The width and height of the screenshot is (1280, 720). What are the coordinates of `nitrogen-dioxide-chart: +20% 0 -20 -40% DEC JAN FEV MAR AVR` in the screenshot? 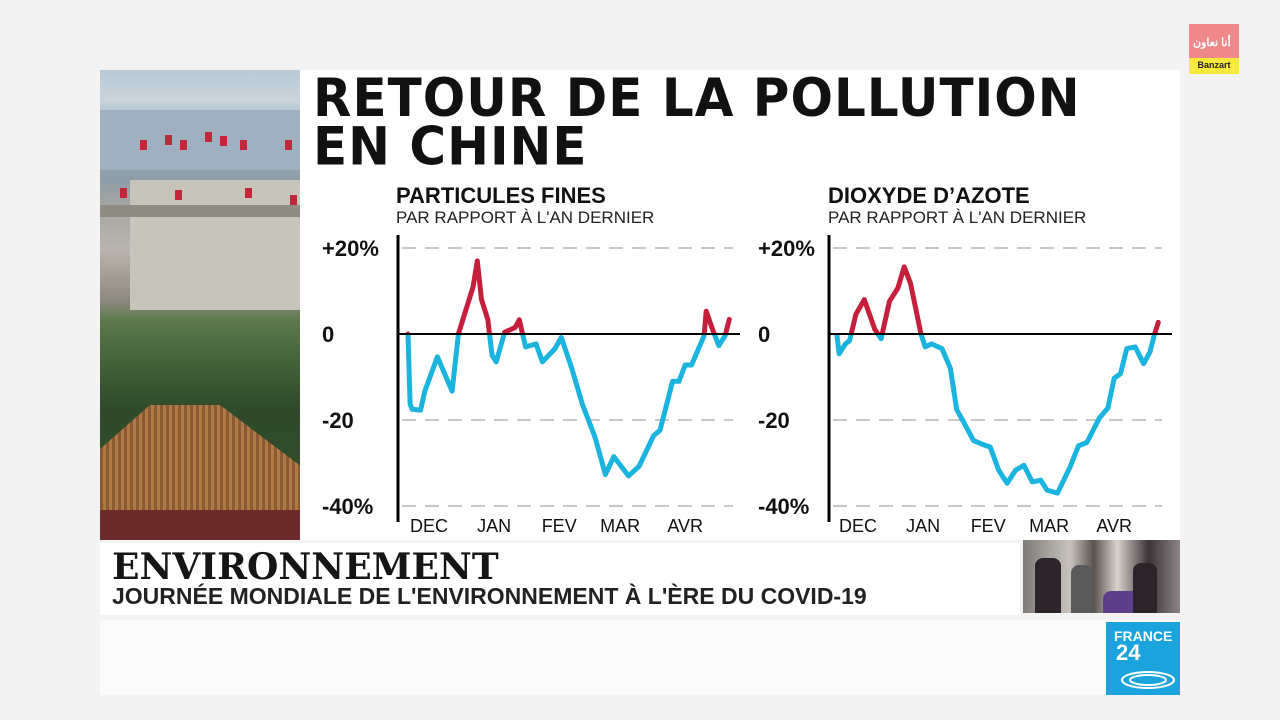 It's located at (965, 385).